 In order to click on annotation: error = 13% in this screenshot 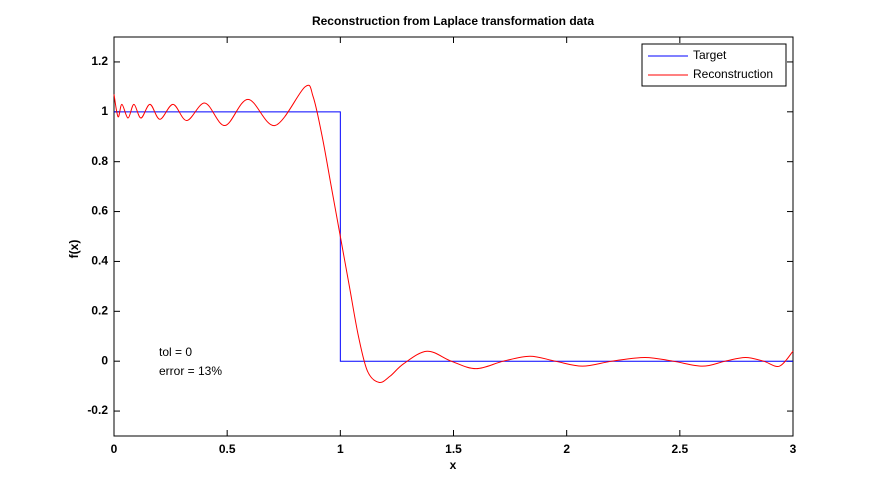, I will do `click(190, 371)`.